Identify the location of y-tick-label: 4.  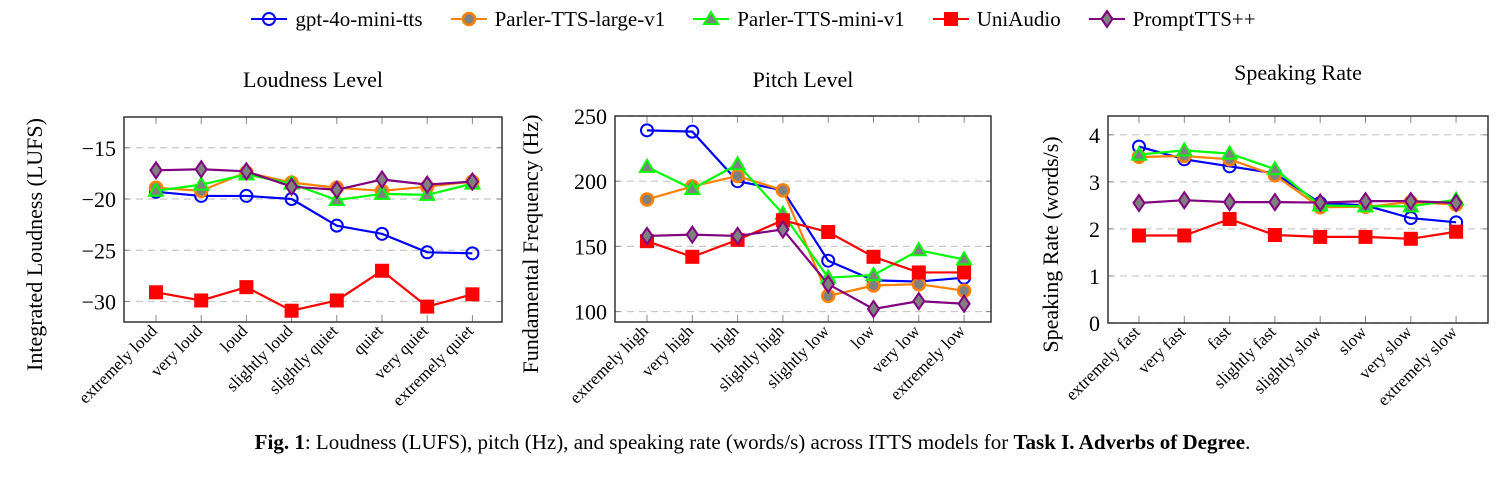
(1094, 135).